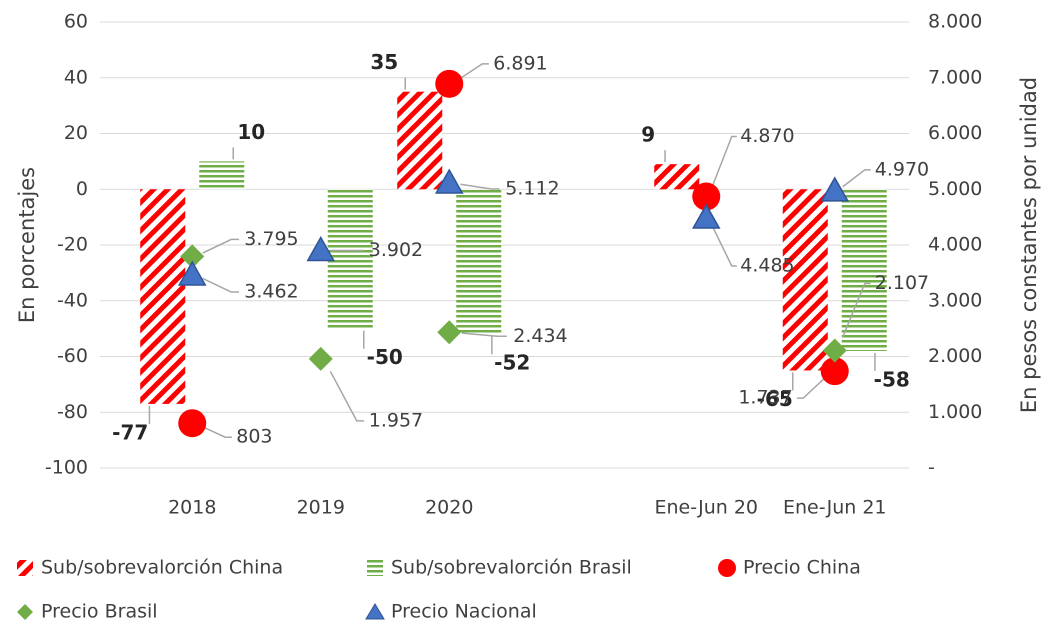 The width and height of the screenshot is (1048, 629). What do you see at coordinates (767, 136) in the screenshot?
I see `data-label: 4.870` at bounding box center [767, 136].